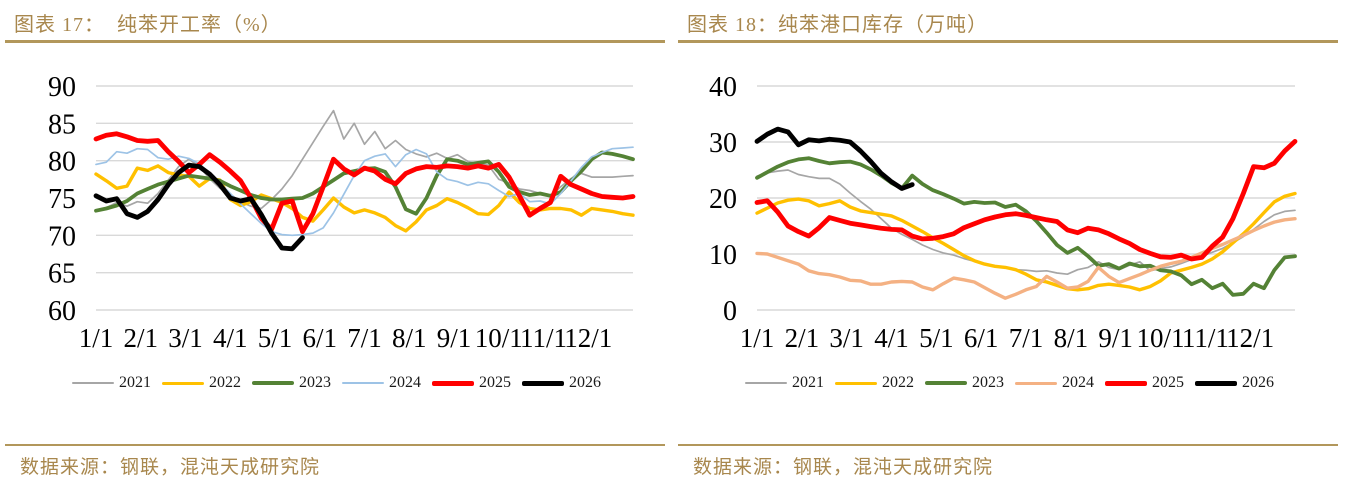 Image resolution: width=1346 pixels, height=489 pixels. Describe the element at coordinates (843, 467) in the screenshot. I see `chart-18-source: 数据来源：钢联，混沌天成研究院` at that location.